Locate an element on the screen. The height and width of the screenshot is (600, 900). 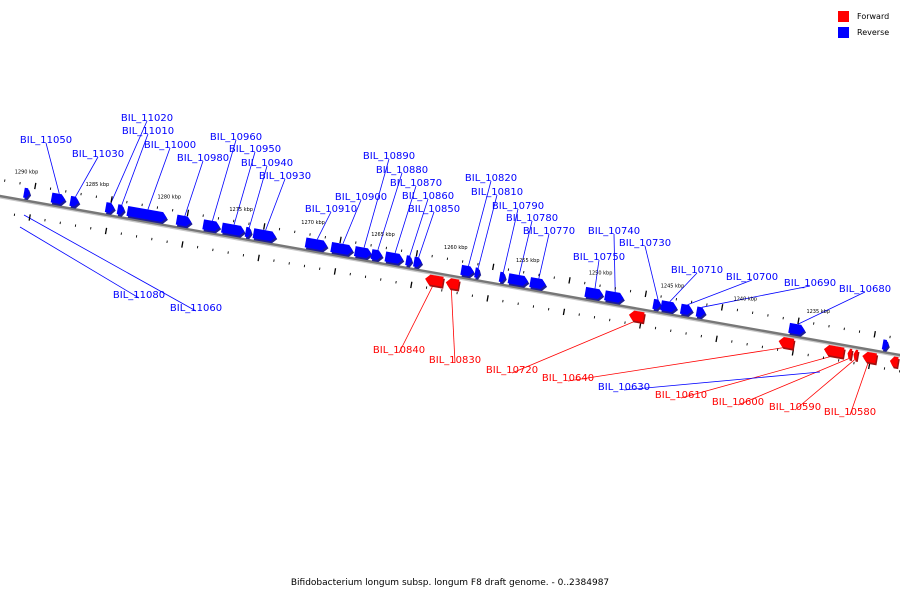
gene-bil-10820-callout is located at coordinates (480, 223).